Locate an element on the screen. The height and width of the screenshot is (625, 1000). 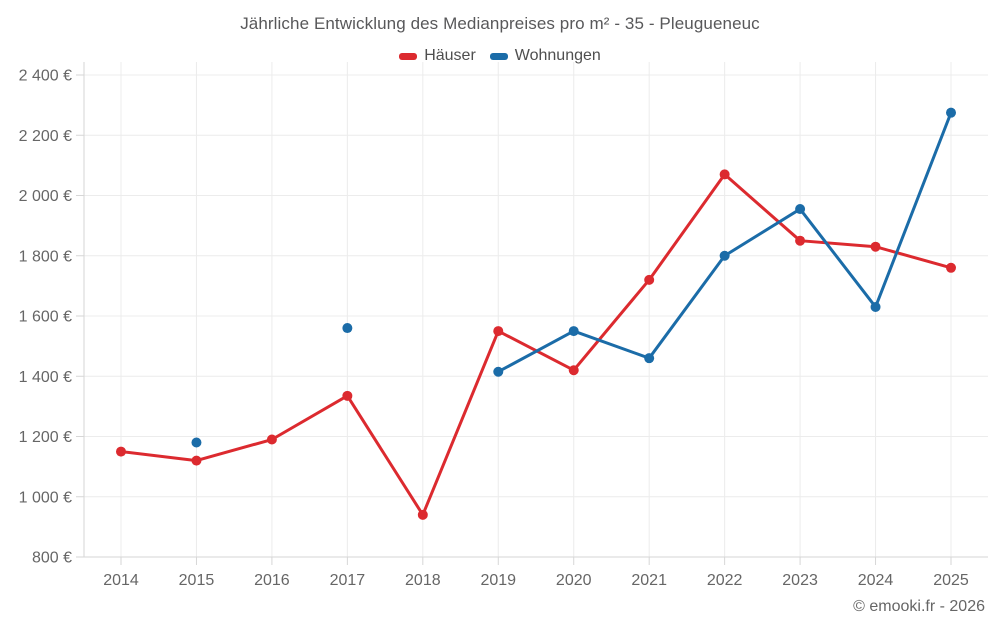
legend-swatch-wohnungen-icon is located at coordinates (498, 56).